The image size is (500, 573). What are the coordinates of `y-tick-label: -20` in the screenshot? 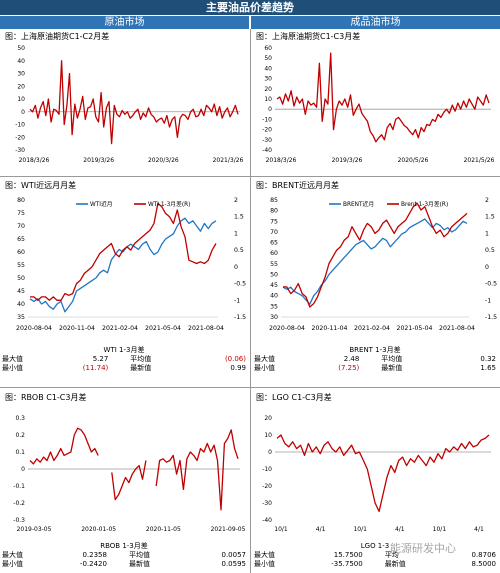 It's located at (267, 486).